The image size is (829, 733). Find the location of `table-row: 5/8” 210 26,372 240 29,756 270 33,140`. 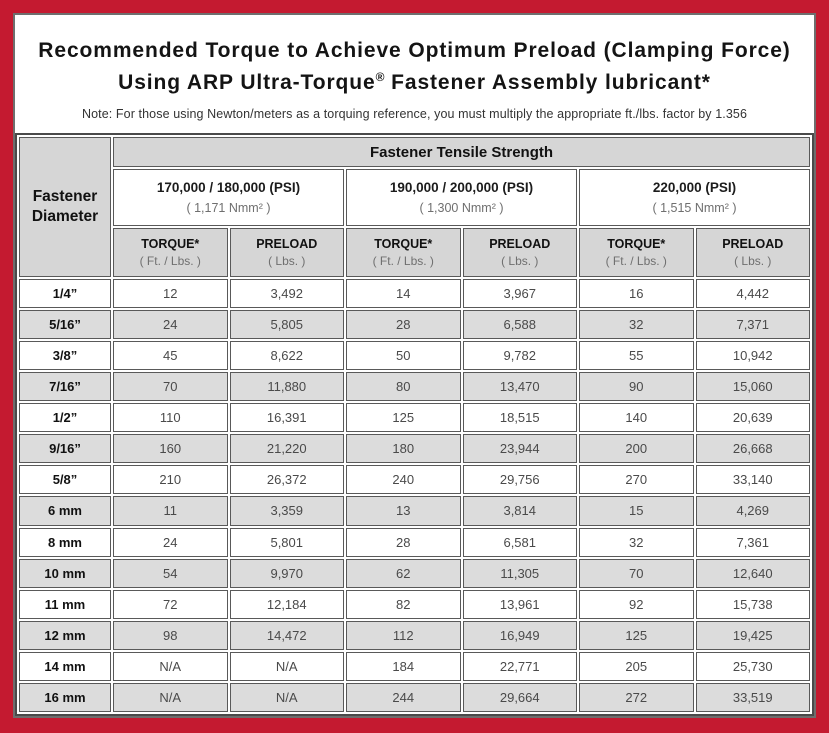

table-row: 5/8” 210 26,372 240 29,756 270 33,140 is located at coordinates (414, 480).